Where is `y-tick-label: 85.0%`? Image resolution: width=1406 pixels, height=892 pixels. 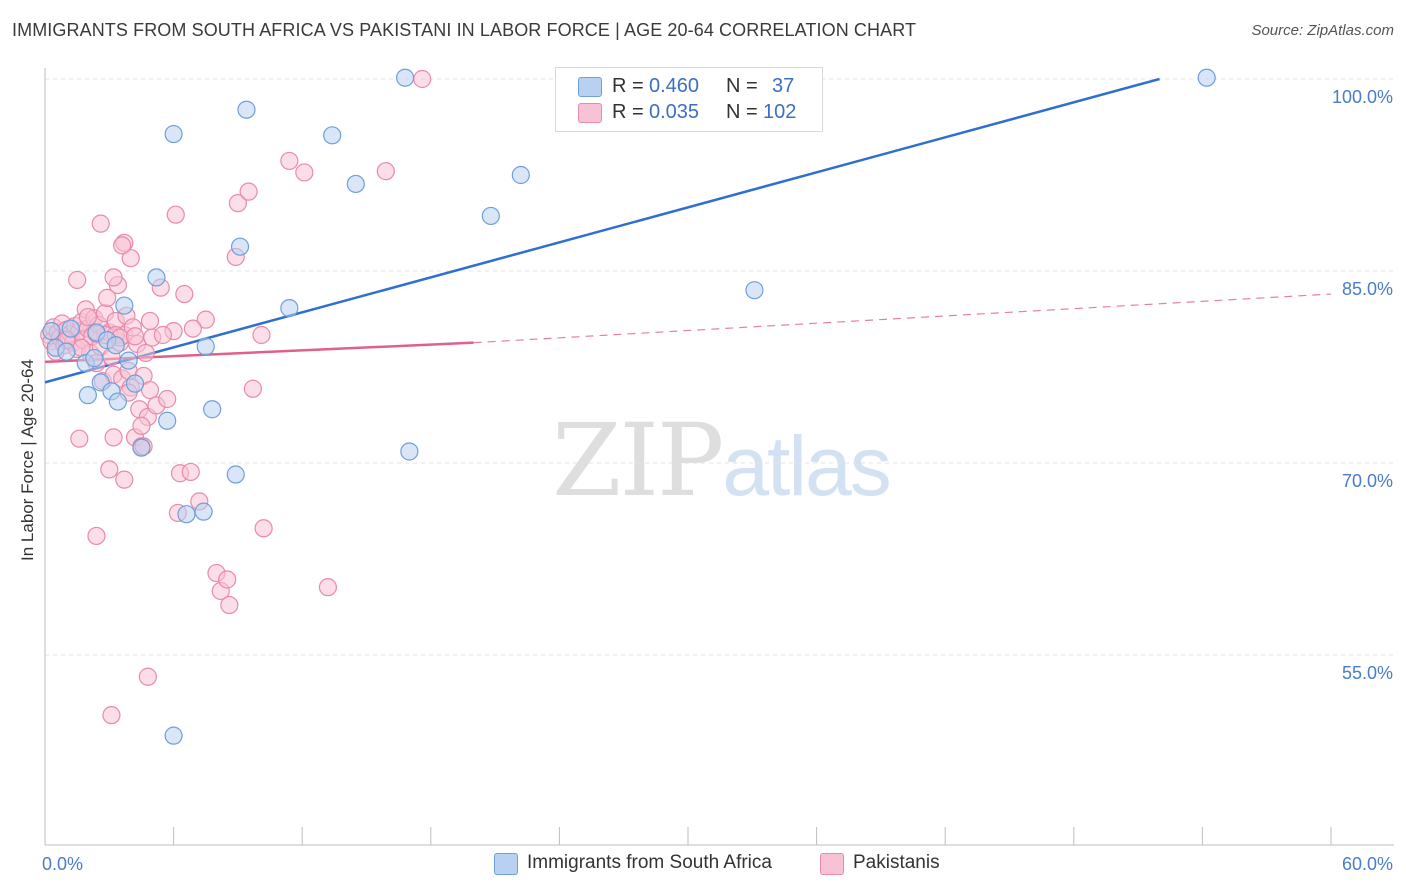 y-tick-label: 85.0% is located at coordinates (1367, 289).